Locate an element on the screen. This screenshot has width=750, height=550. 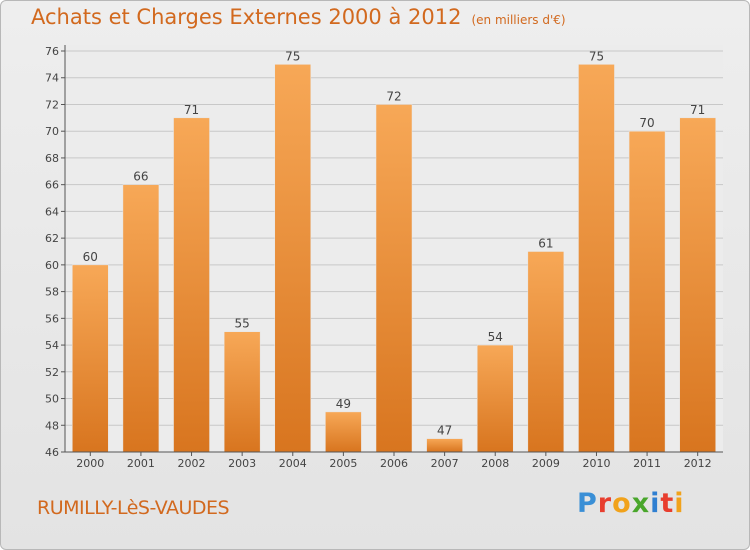
brand-letter: o is located at coordinates (622, 503).